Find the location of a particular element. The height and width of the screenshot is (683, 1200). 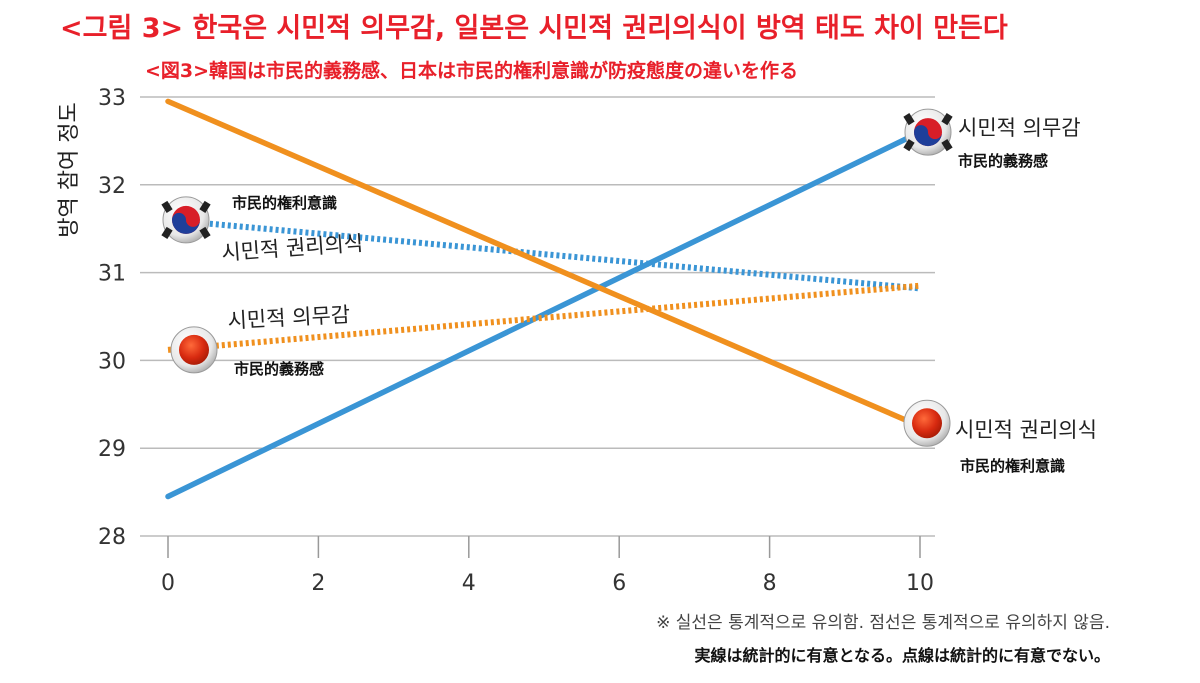

annotation-korea-duty-end-ja: 市民的義務感 is located at coordinates (1003, 161).